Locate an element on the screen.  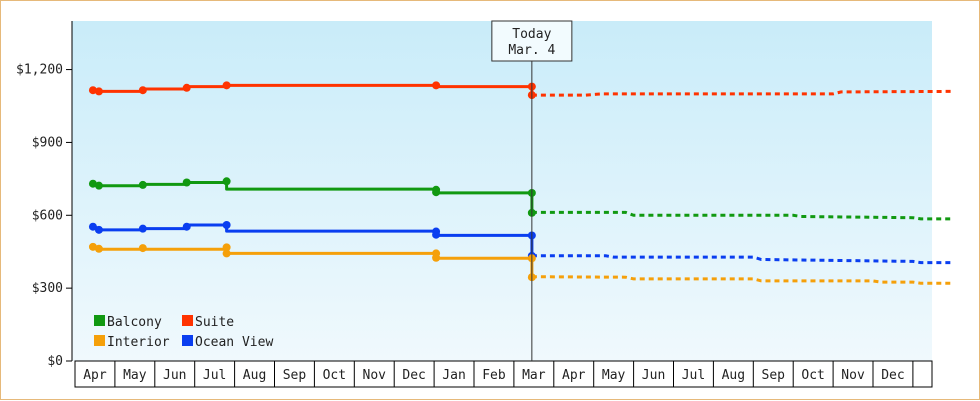
y-tick-label: $1,200 is located at coordinates (39, 70).